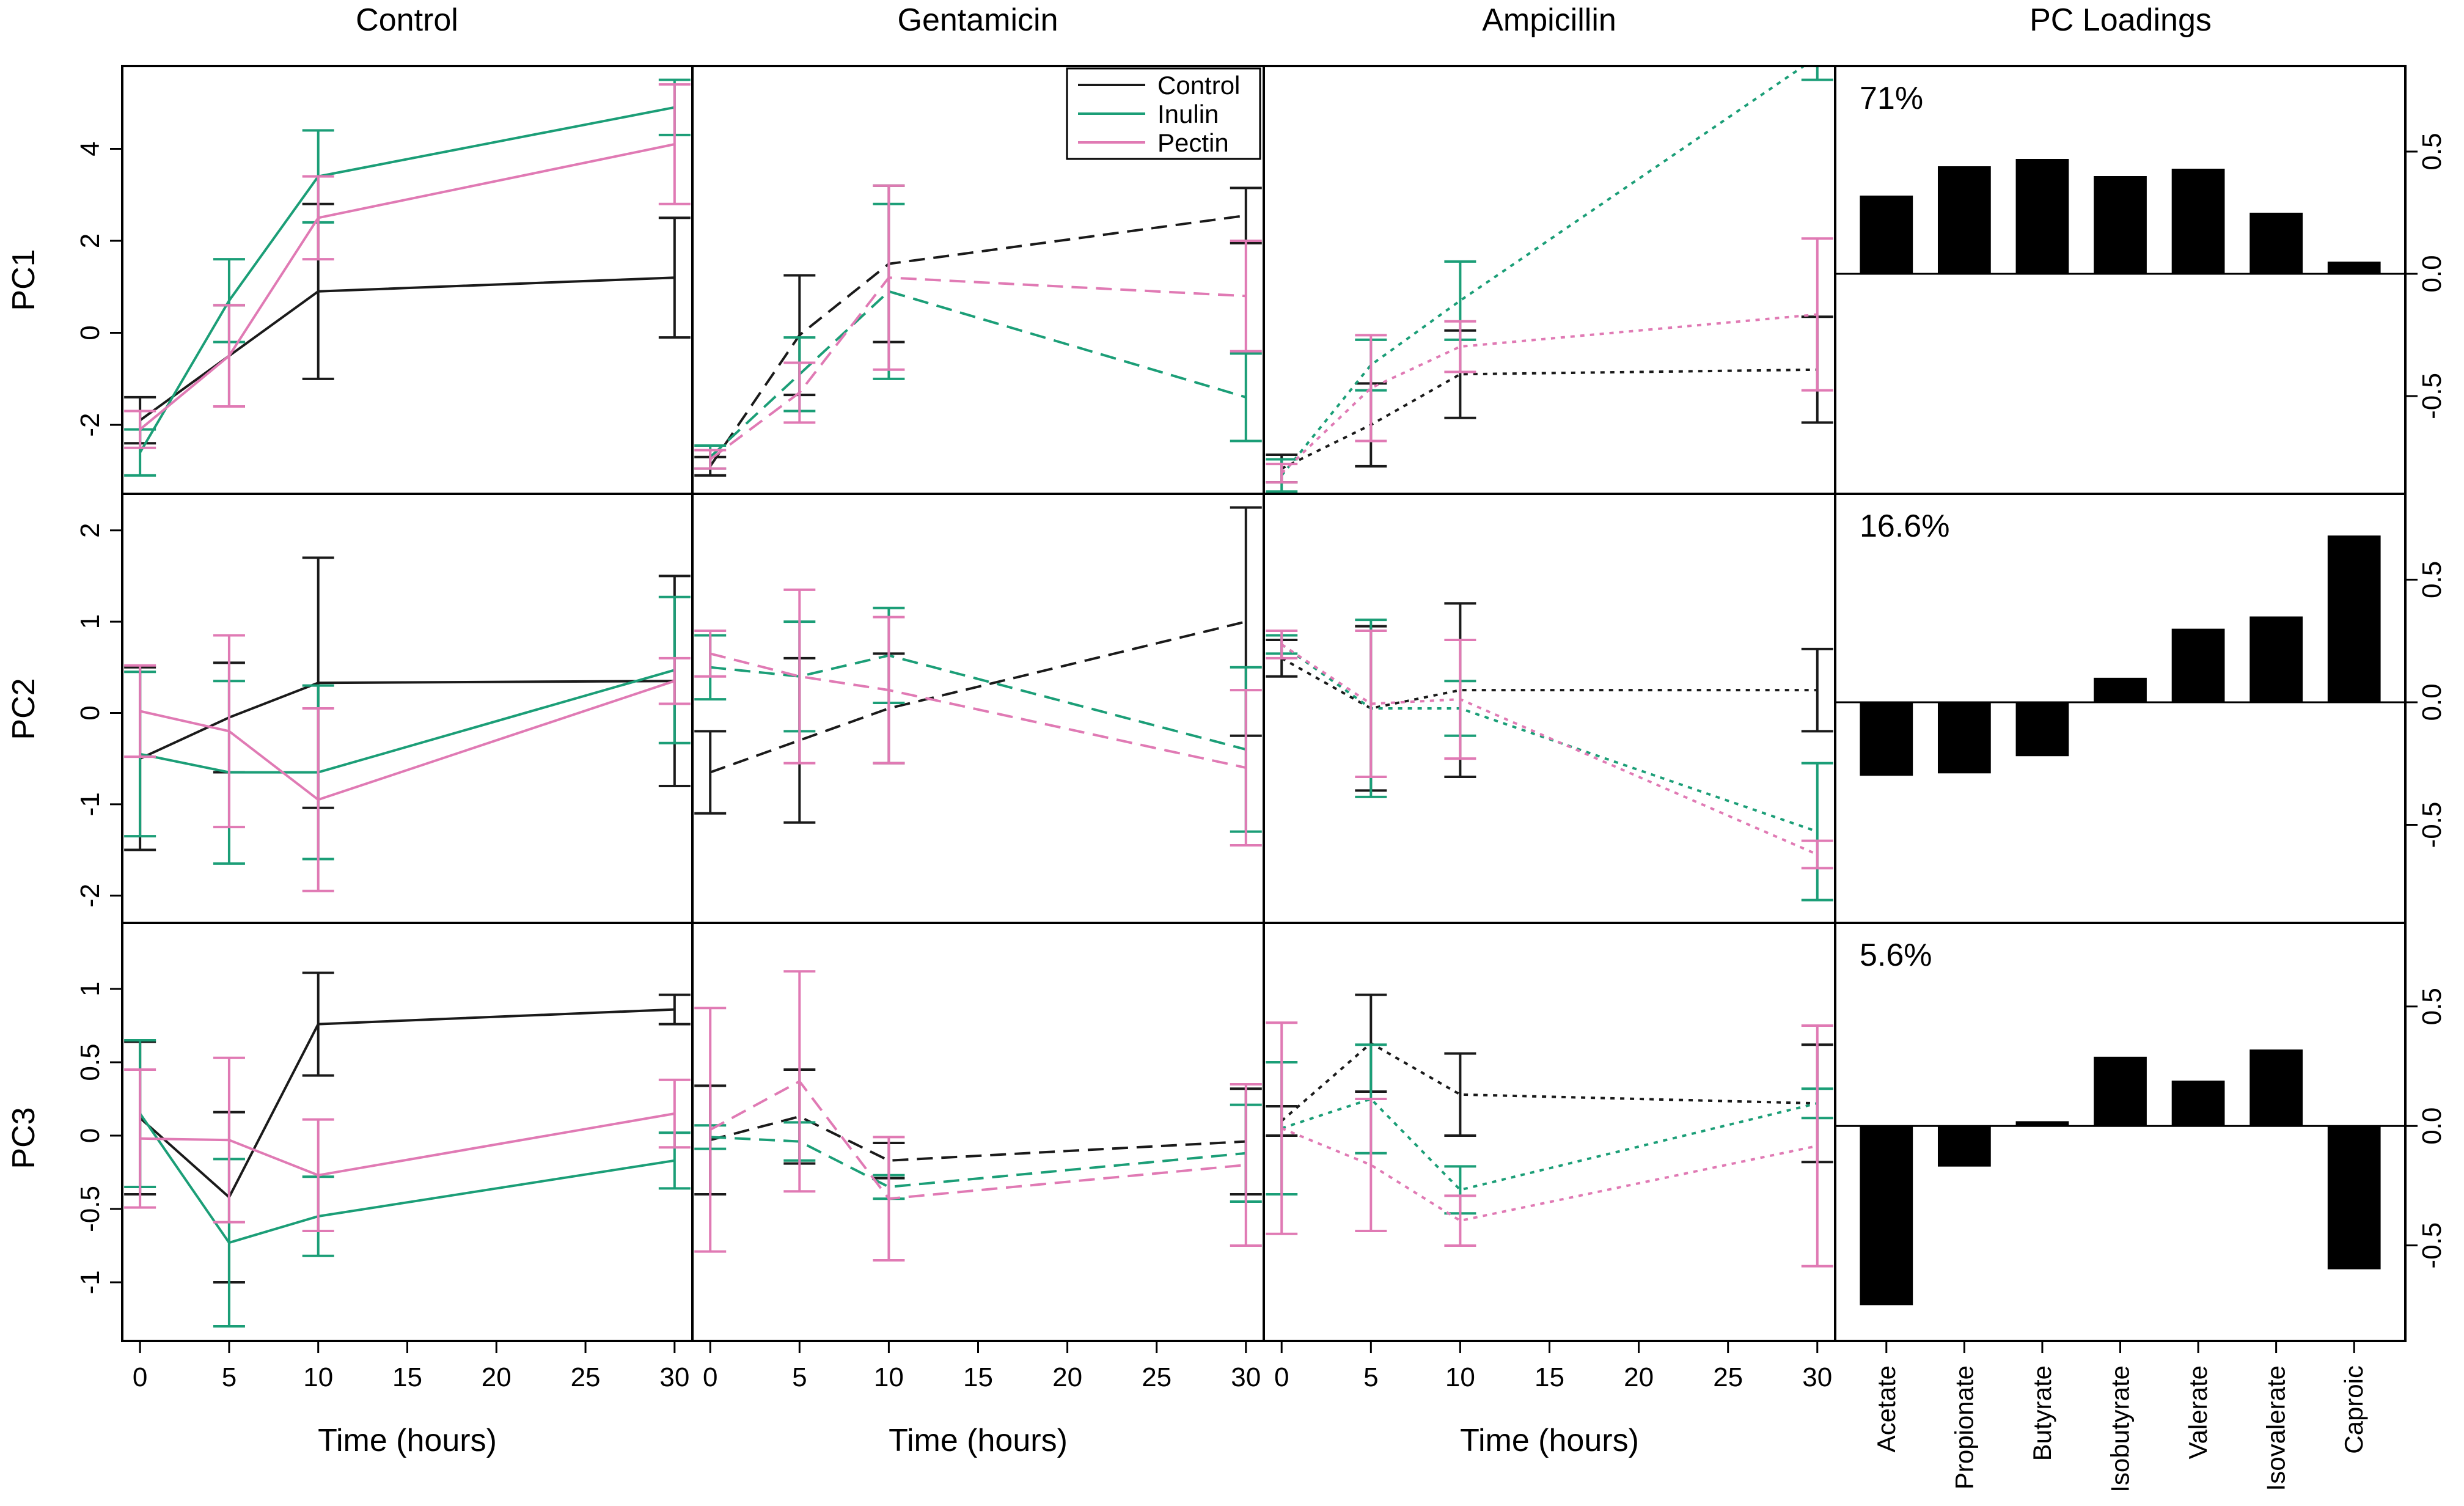 This screenshot has height=1506, width=2464. Describe the element at coordinates (1887, 1408) in the screenshot. I see `variable-label-acetate: Acetate` at that location.